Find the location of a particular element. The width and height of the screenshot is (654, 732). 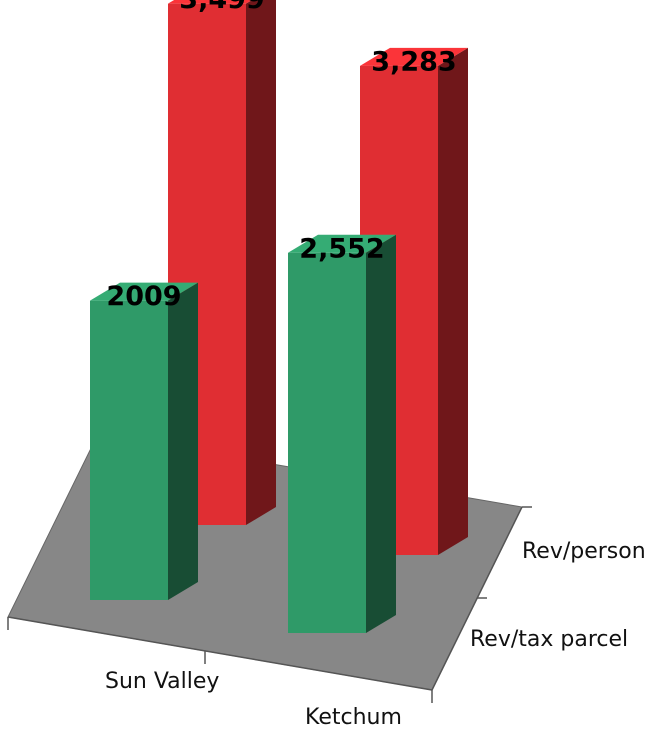

data-label: 3,283 is located at coordinates (413, 61).